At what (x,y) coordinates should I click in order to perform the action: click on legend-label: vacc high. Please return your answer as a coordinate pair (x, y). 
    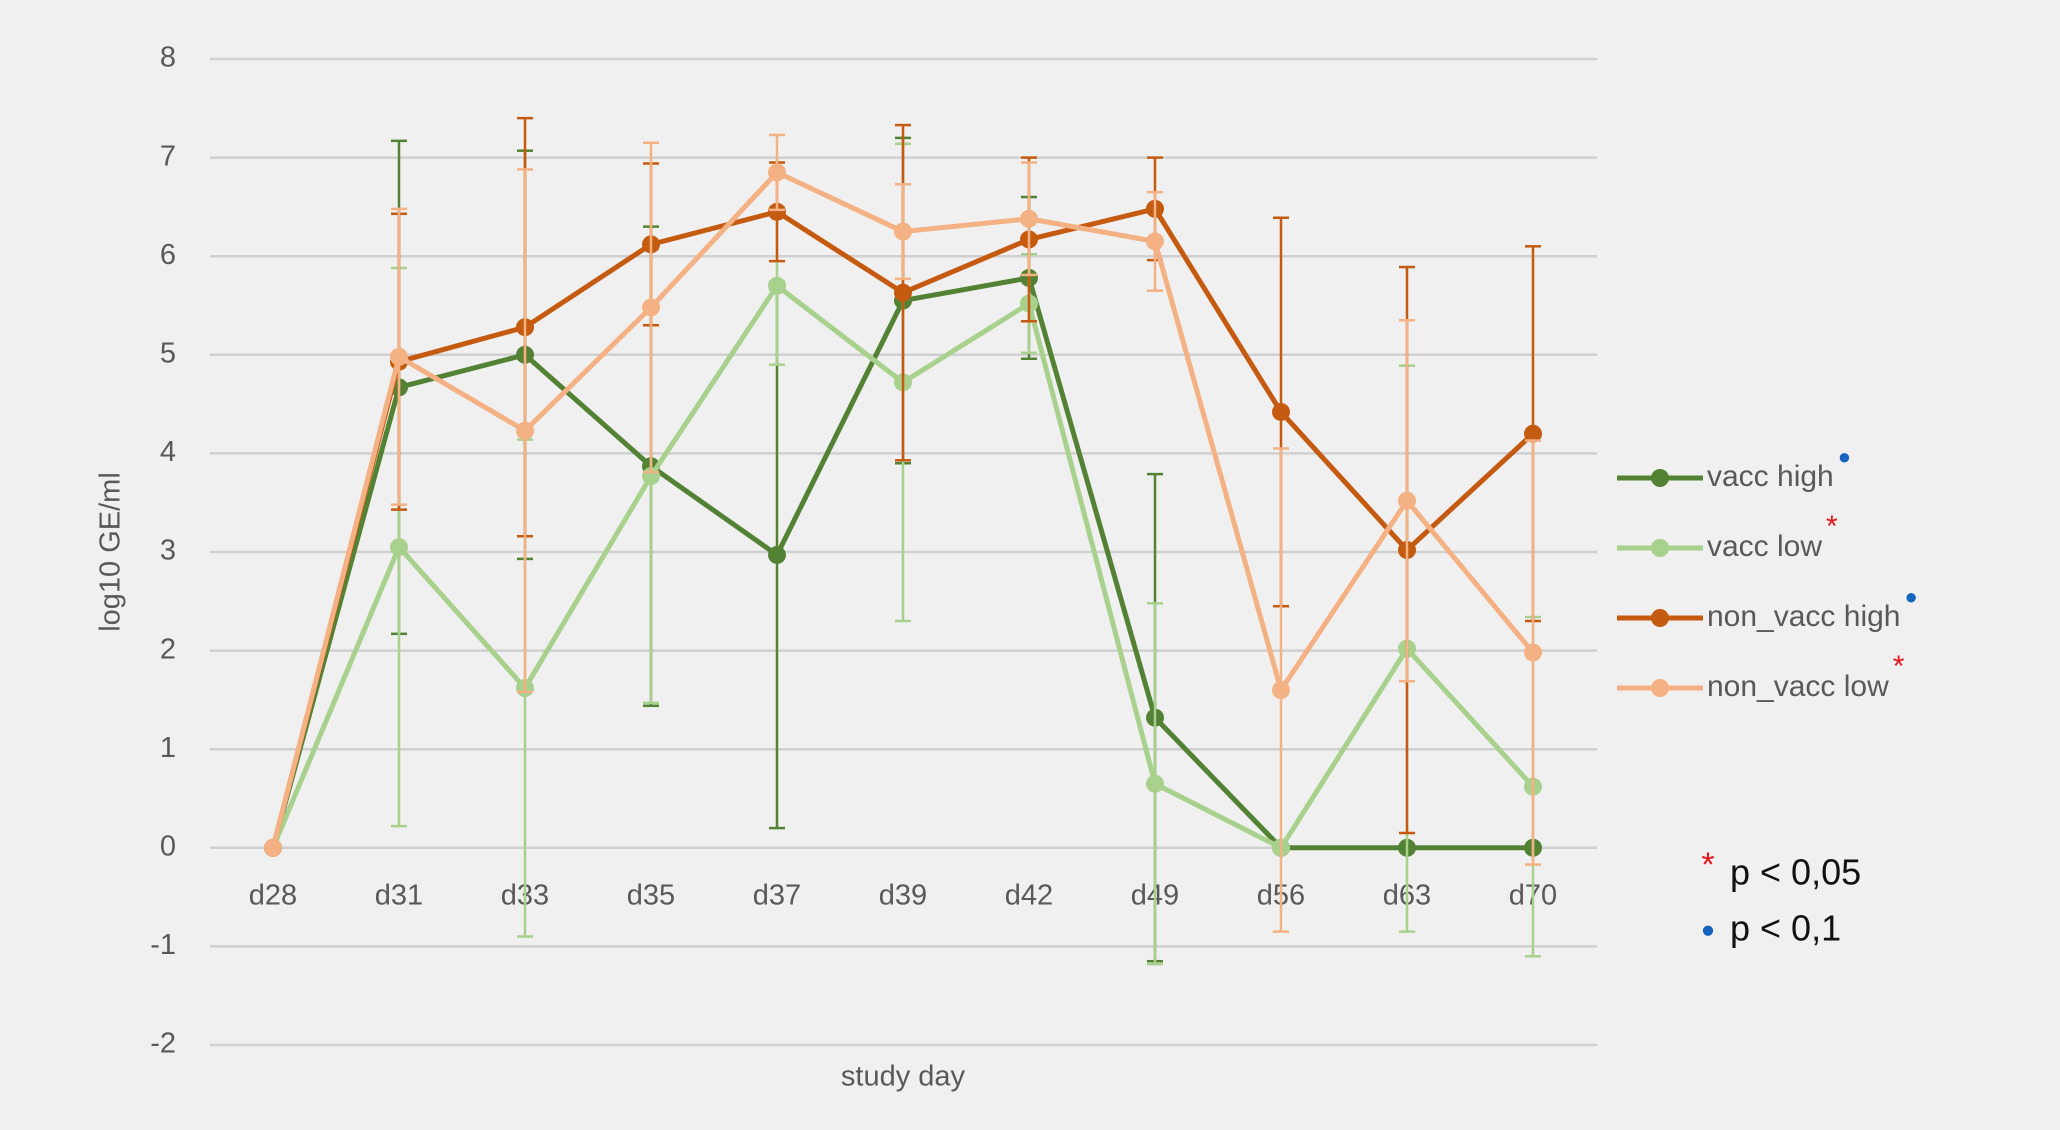
    Looking at the image, I should click on (1770, 476).